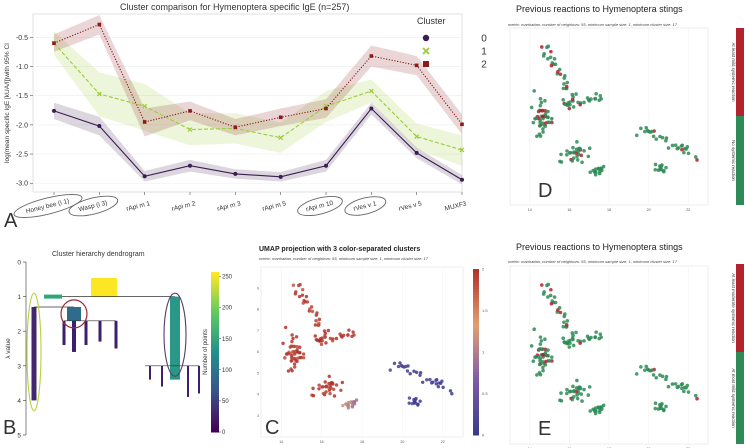  I want to click on panel-e-title: Previous reactions to Hymenoptera stings, so click(599, 247).